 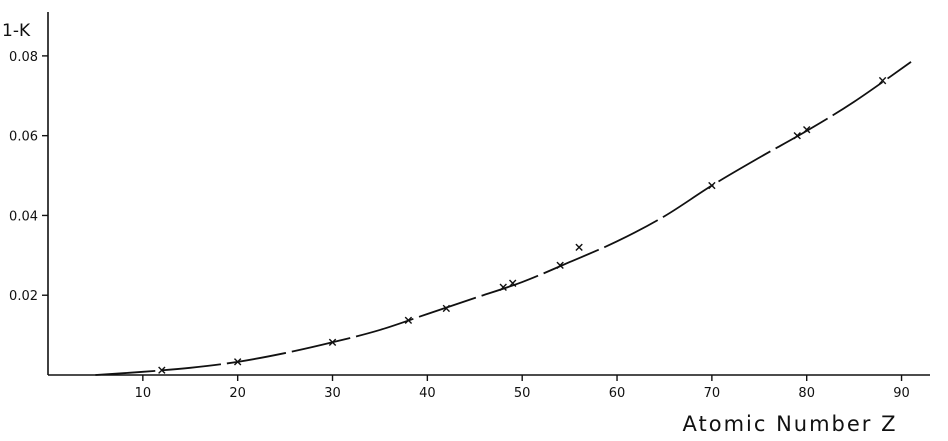 I want to click on y-tick-label: 0.02, so click(x=23, y=296).